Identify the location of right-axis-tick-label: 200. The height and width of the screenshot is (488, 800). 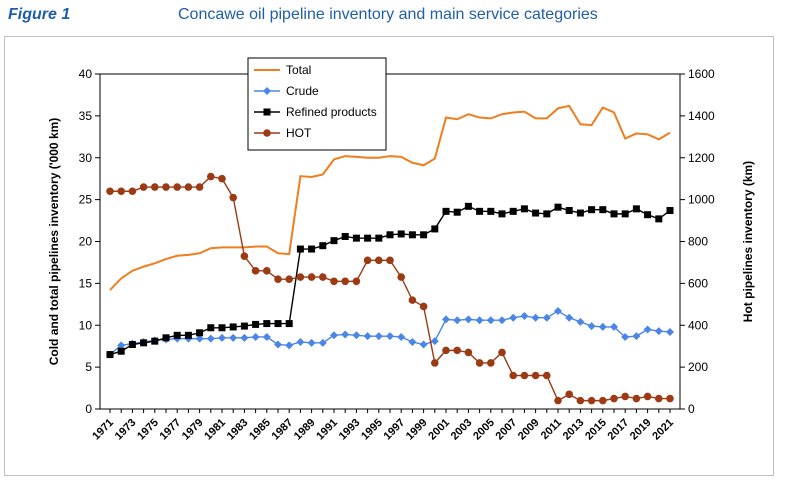
(698, 367).